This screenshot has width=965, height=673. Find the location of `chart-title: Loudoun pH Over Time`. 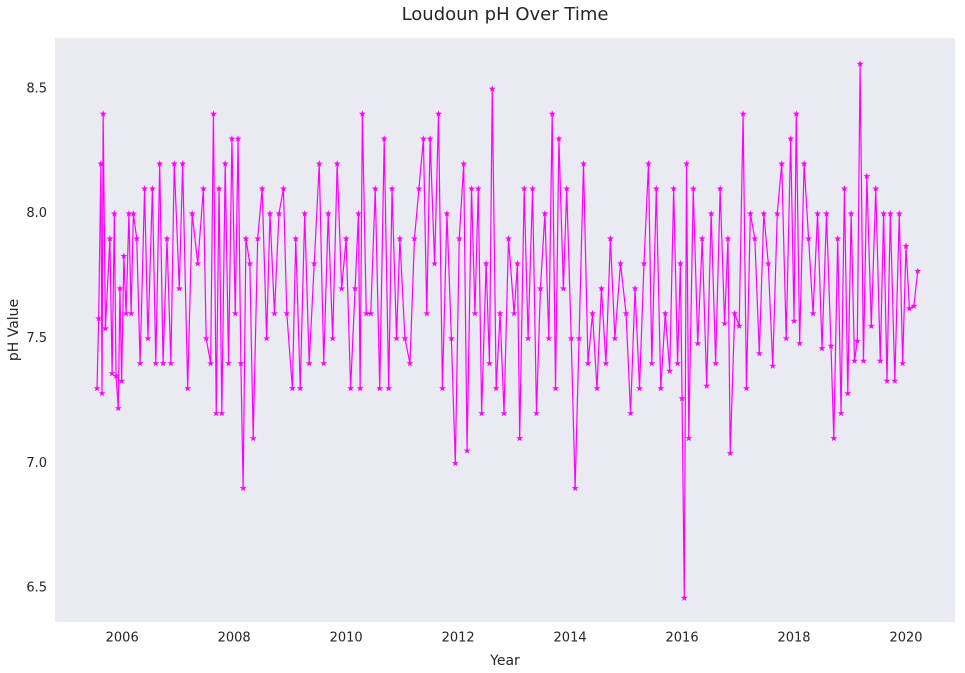

chart-title: Loudoun pH Over Time is located at coordinates (505, 14).